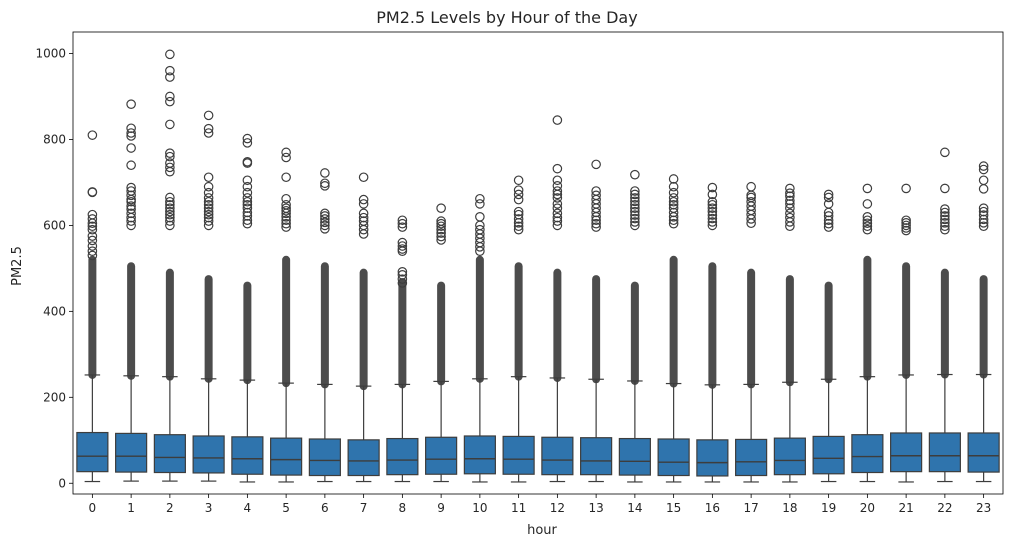  I want to click on x-tick-label: 20, so click(867, 508).